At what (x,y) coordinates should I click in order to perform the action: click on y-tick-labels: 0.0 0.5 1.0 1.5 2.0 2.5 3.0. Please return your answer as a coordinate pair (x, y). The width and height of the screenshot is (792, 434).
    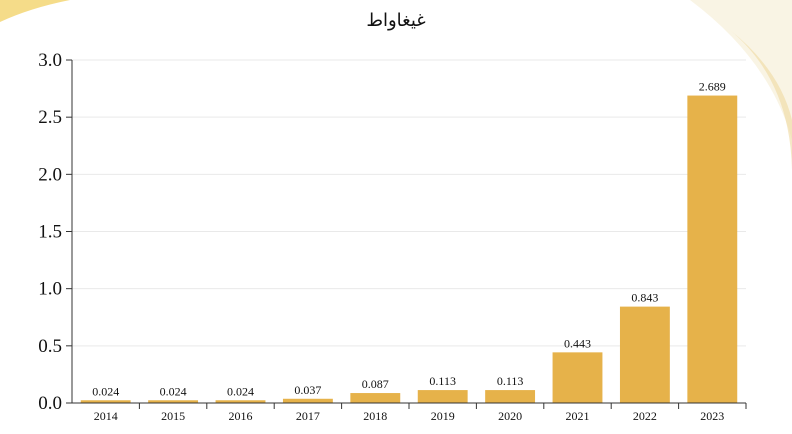
    Looking at the image, I should click on (50, 232).